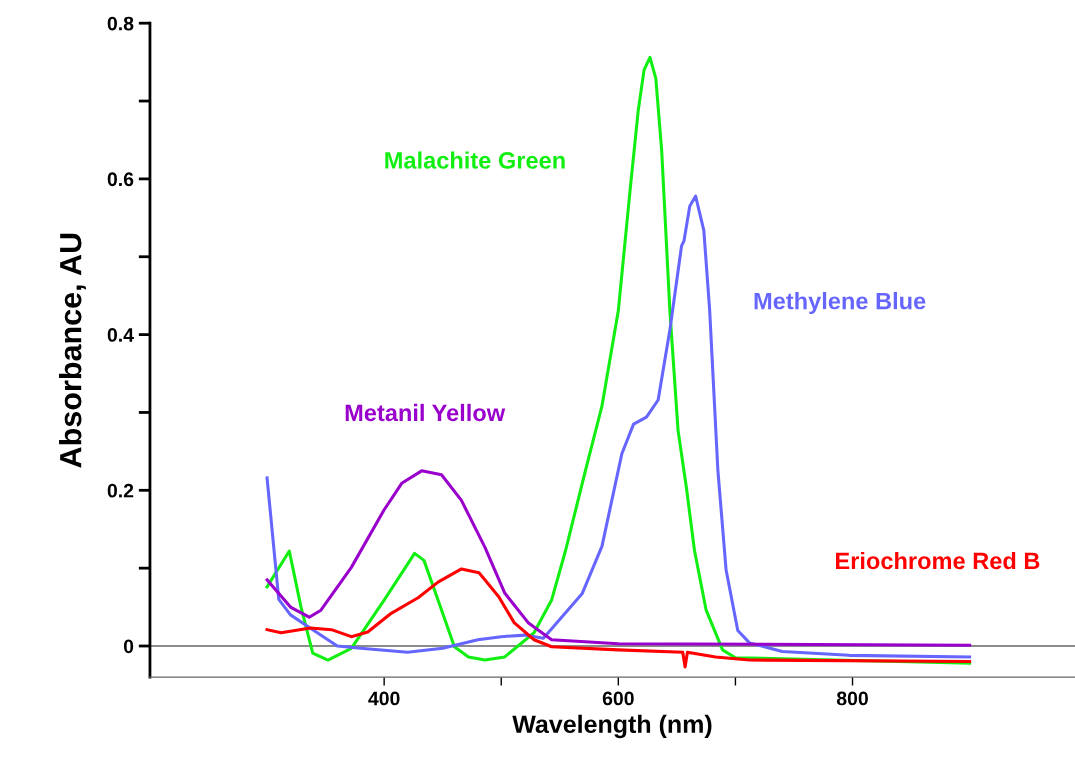 The width and height of the screenshot is (1075, 773). What do you see at coordinates (938, 560) in the screenshot?
I see `text: Eriochrome Red B` at bounding box center [938, 560].